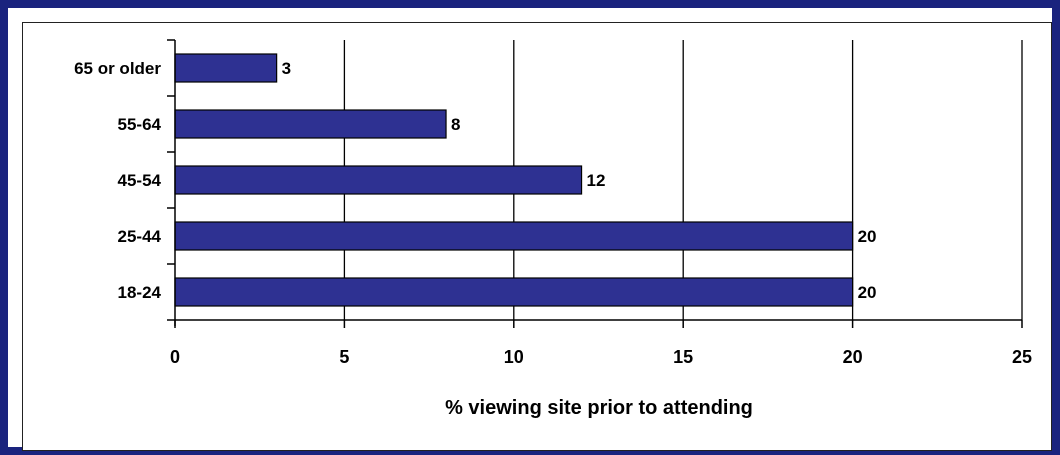 Image resolution: width=1060 pixels, height=455 pixels. What do you see at coordinates (117, 68) in the screenshot?
I see `category-label-0: 65 or older` at bounding box center [117, 68].